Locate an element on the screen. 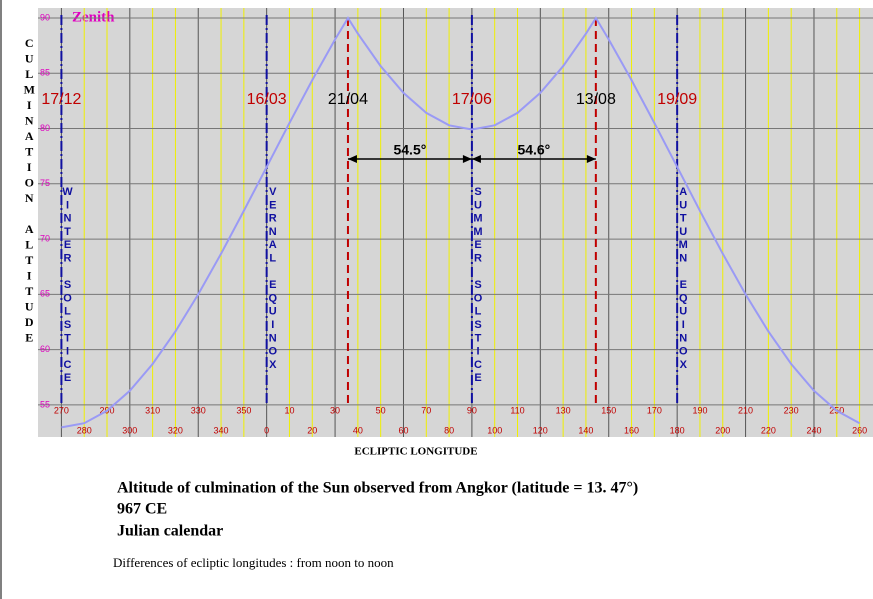  y-tick-label: 65 is located at coordinates (45, 294).